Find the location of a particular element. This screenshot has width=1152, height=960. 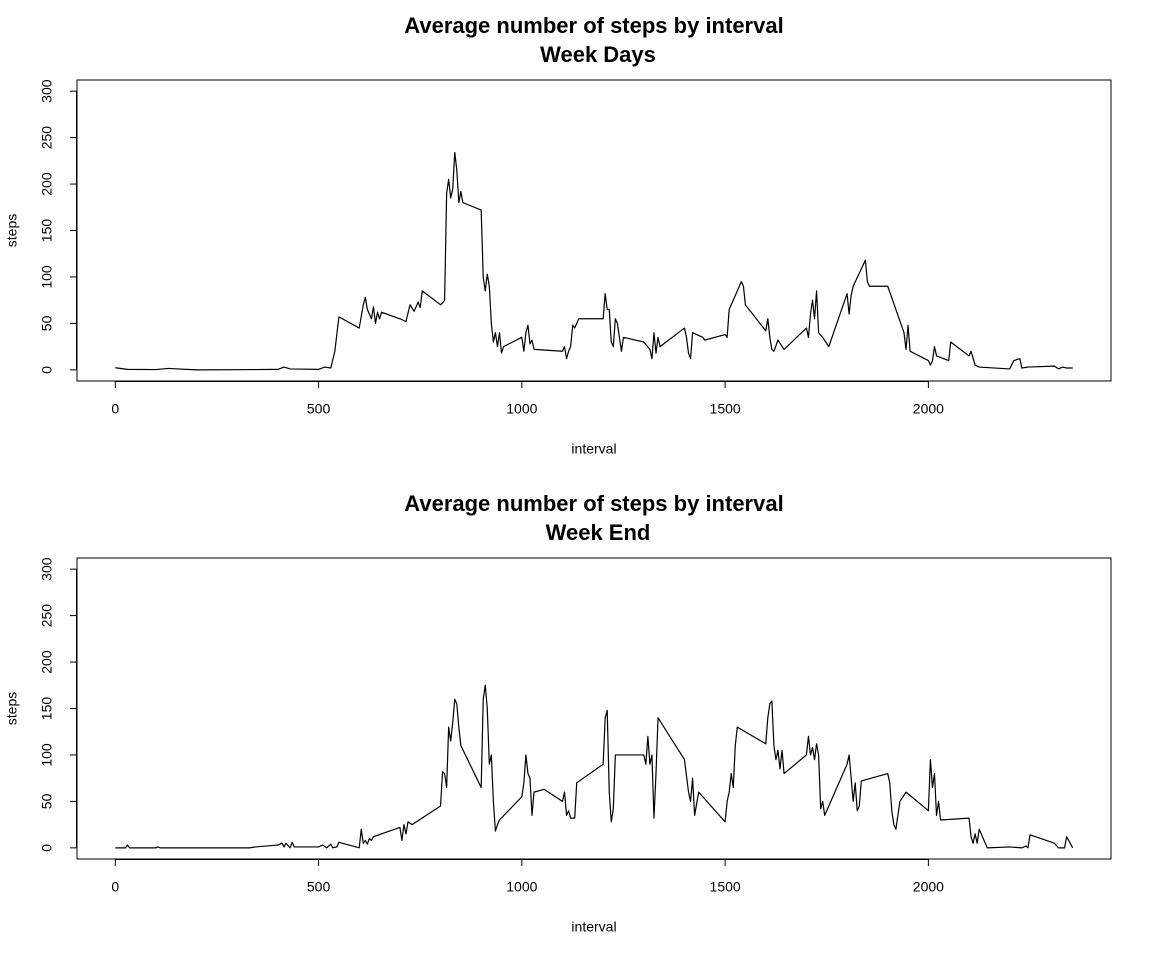

chart-subtitle: Week End is located at coordinates (598, 532).